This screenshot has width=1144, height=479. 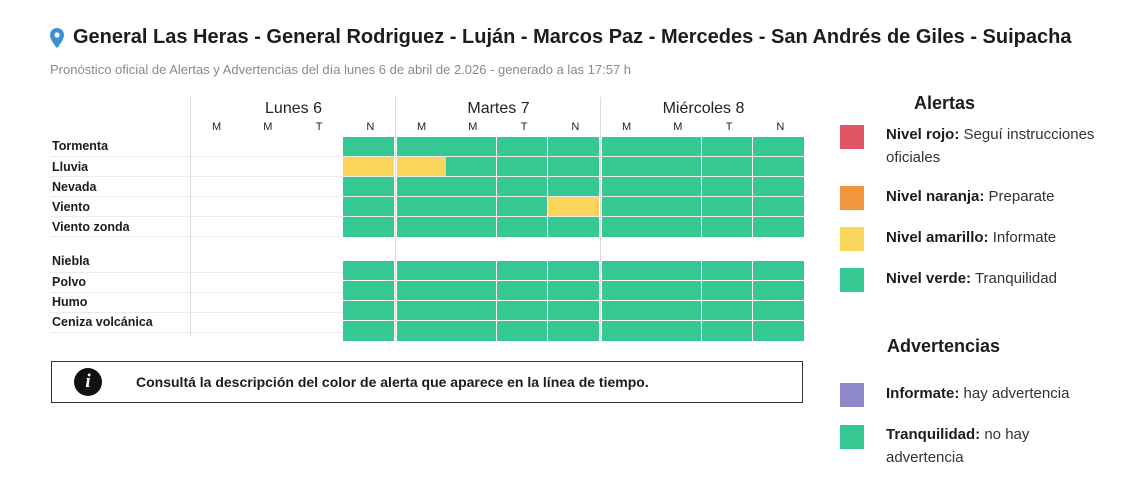 I want to click on row-label: Nevada, so click(x=74, y=187).